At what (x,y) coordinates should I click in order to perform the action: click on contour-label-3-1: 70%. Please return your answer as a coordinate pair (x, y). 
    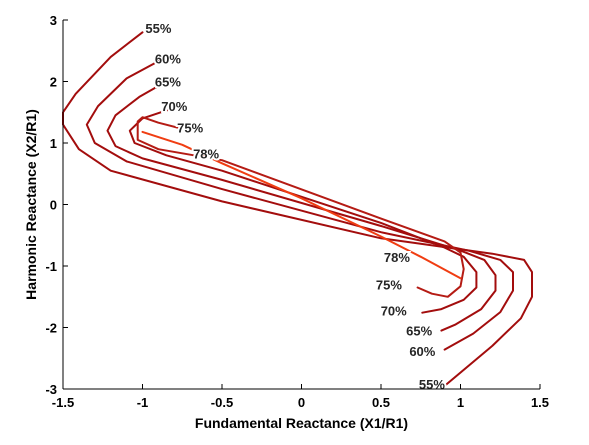
    Looking at the image, I should click on (394, 310).